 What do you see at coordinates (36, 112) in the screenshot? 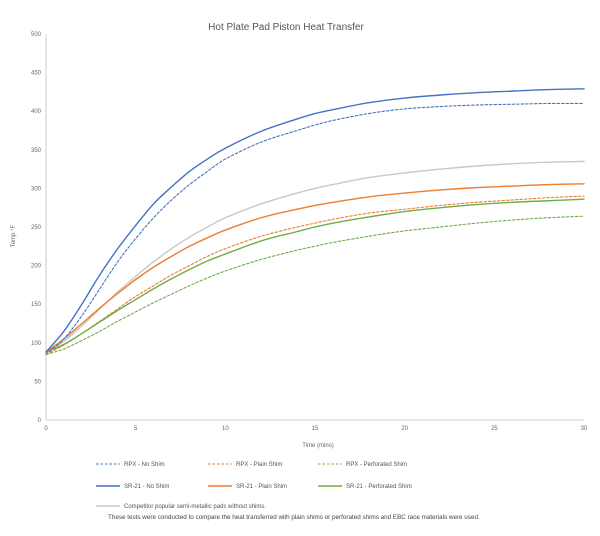
I see `y-tick-label: 400` at bounding box center [36, 112].